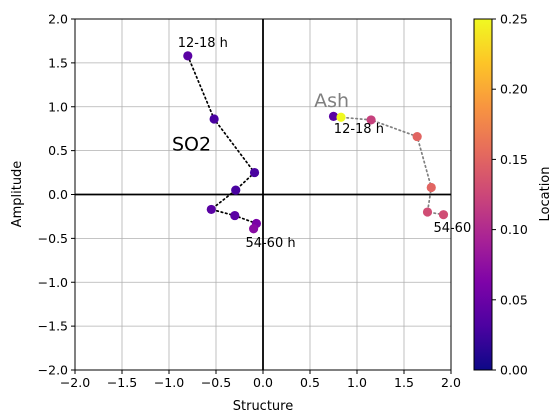  Describe the element at coordinates (514, 19) in the screenshot. I see `colorbar-tick-label: 0.25` at that location.